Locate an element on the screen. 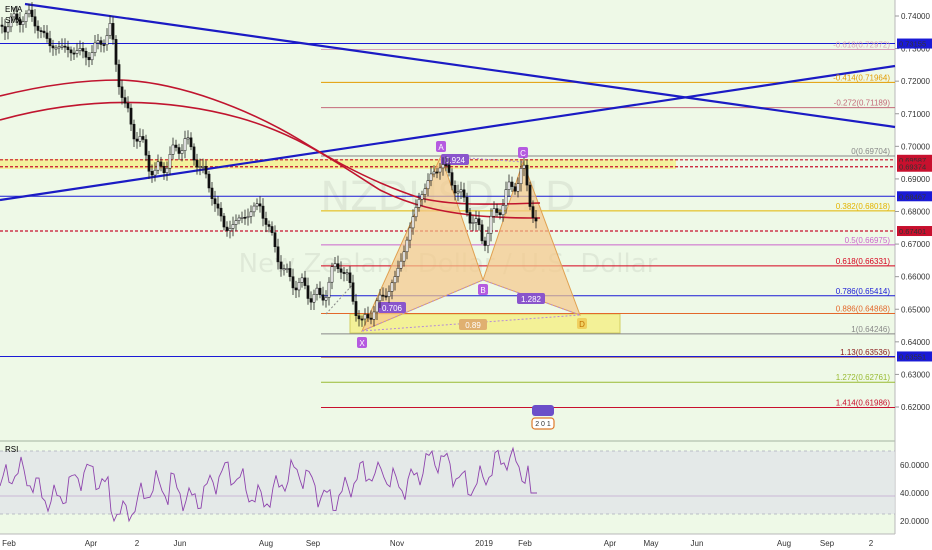 Image resolution: width=932 pixels, height=550 pixels. rsi-tick-label: 60.0000 is located at coordinates (914, 465).